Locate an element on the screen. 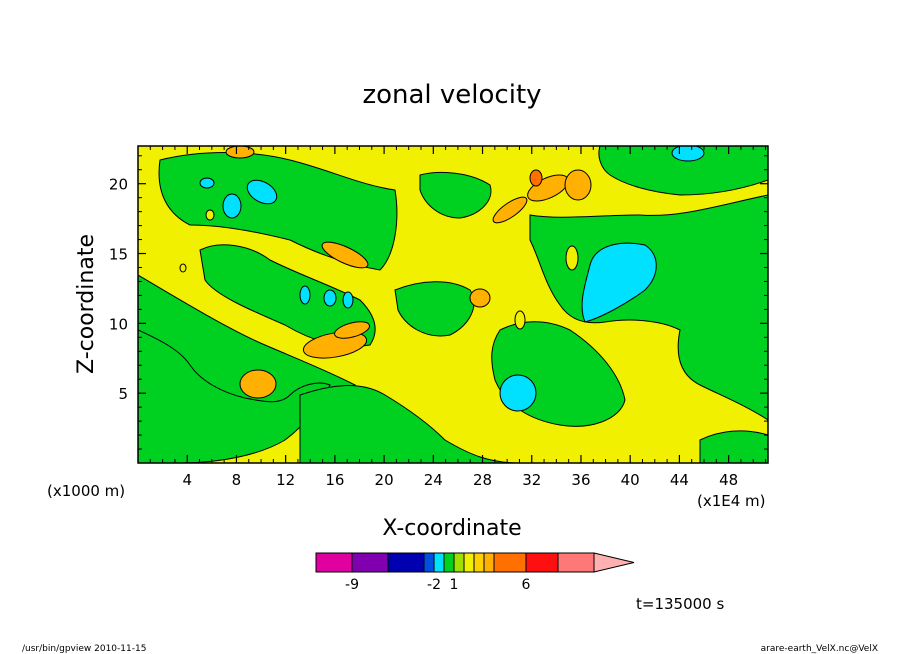 This screenshot has height=654, width=904. x-tick-label: 24 is located at coordinates (433, 480).